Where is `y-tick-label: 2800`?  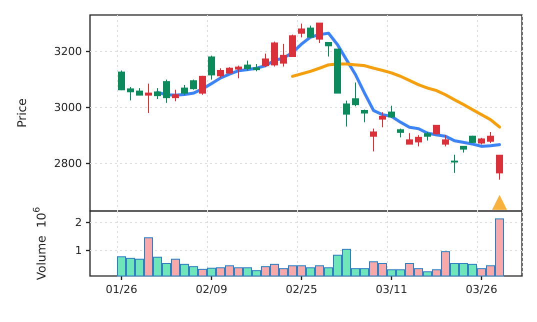 y-tick-label: 2800 is located at coordinates (68, 163).